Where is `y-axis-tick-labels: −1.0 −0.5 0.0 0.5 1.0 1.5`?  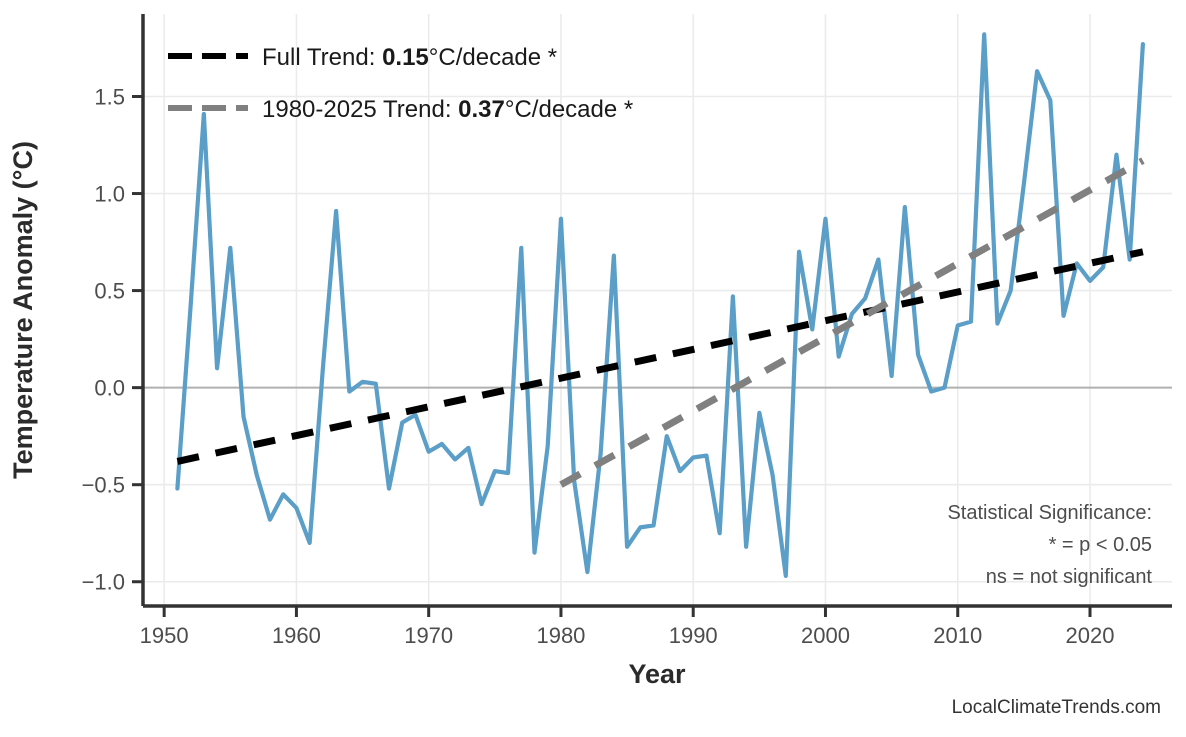 y-axis-tick-labels: −1.0 −0.5 0.0 0.5 1.0 1.5 is located at coordinates (103, 339).